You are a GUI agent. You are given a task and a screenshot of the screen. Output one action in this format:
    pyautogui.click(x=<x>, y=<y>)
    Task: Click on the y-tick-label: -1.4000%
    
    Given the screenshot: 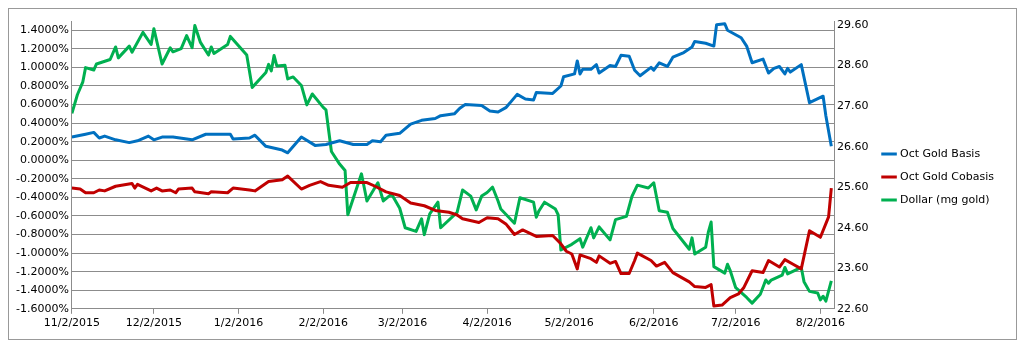 What is the action you would take?
    pyautogui.click(x=42, y=290)
    